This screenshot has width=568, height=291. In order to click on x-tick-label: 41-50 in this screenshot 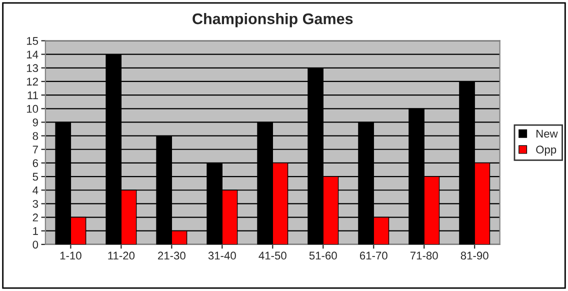, I will do `click(272, 256)`.